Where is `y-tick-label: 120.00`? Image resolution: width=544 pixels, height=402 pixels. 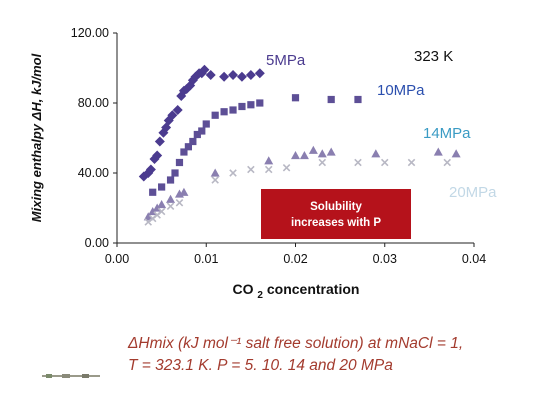
y-tick-label: 120.00 is located at coordinates (90, 33).